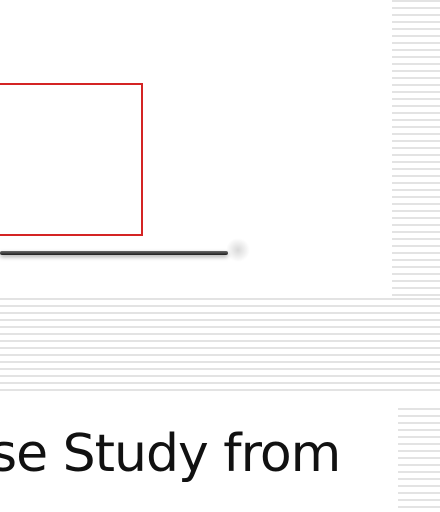 The image size is (440, 512). What do you see at coordinates (419, 460) in the screenshot?
I see `lower-right-striped-panel` at bounding box center [419, 460].